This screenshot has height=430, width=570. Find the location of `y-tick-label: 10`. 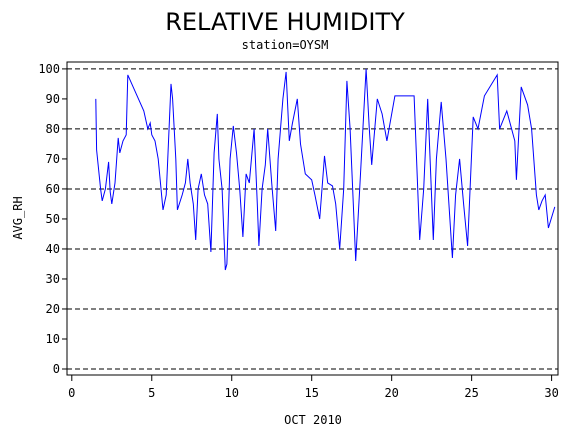

y-tick-label: 10 is located at coordinates (53, 339).